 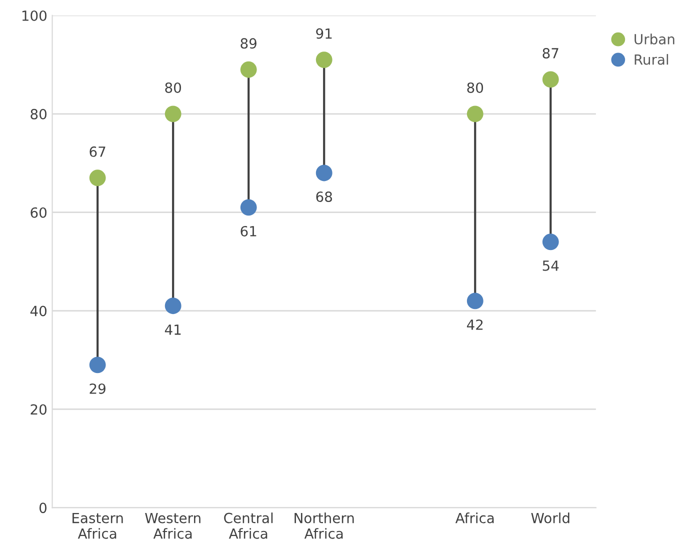 I want to click on data-label: 42, so click(x=474, y=324).